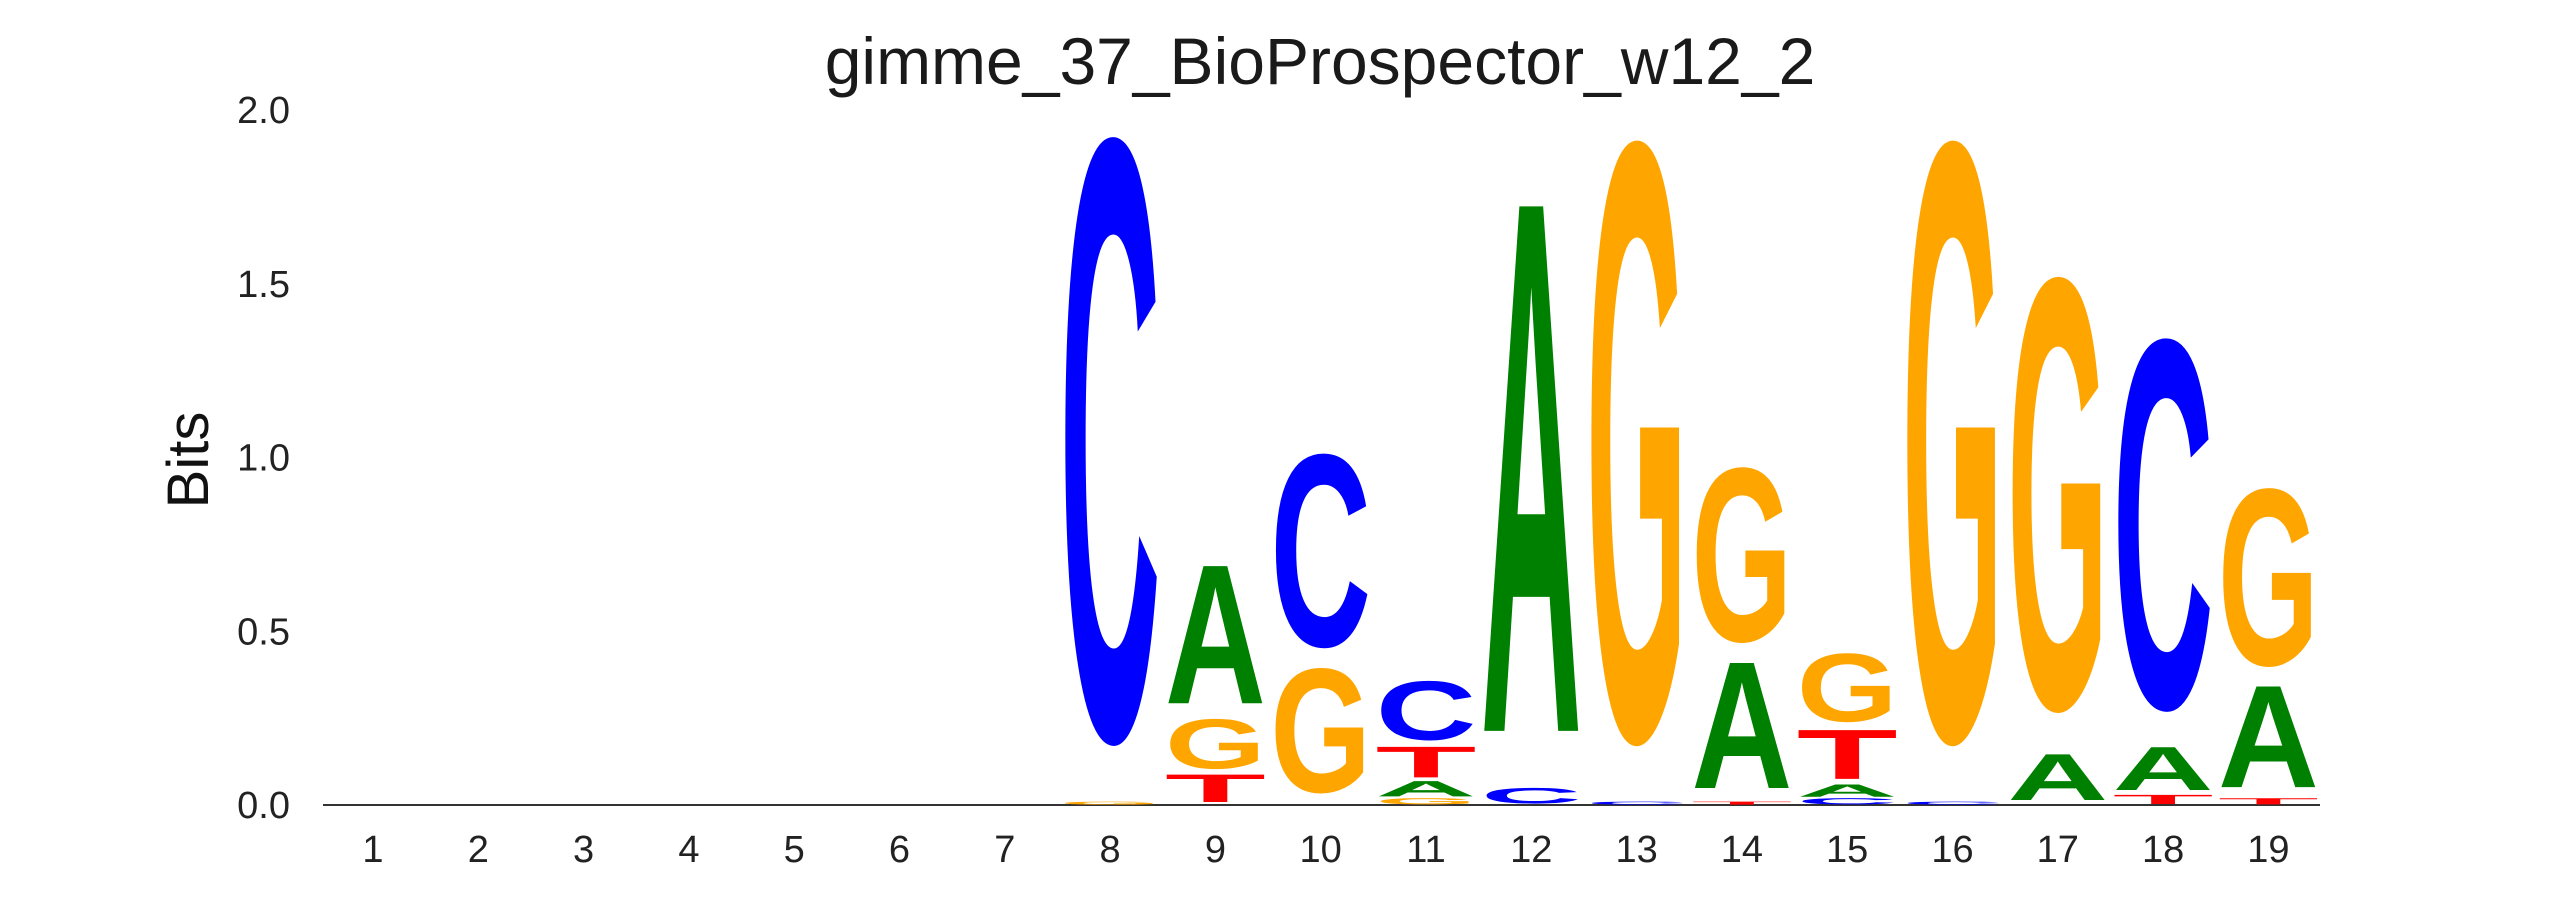 Image resolution: width=2565 pixels, height=900 pixels. I want to click on y-tick-label: 0.0, so click(263, 806).